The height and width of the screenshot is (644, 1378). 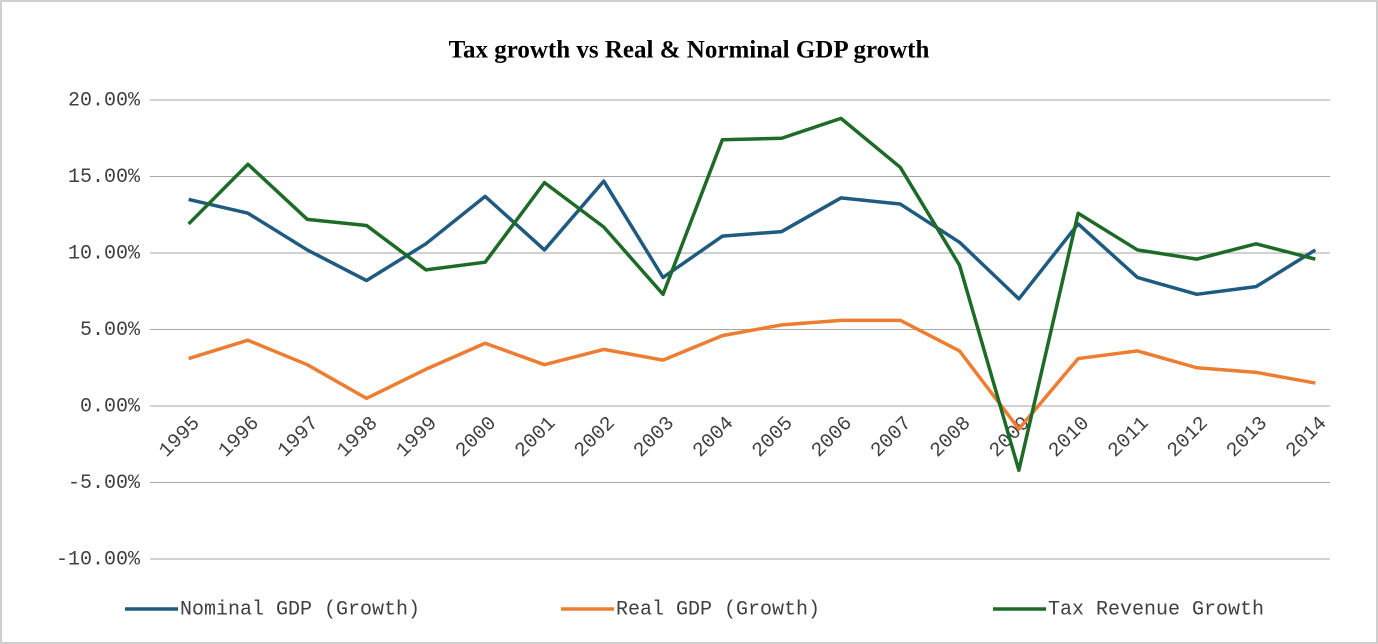 I want to click on y-tick-label: 5.00%, so click(x=110, y=330).